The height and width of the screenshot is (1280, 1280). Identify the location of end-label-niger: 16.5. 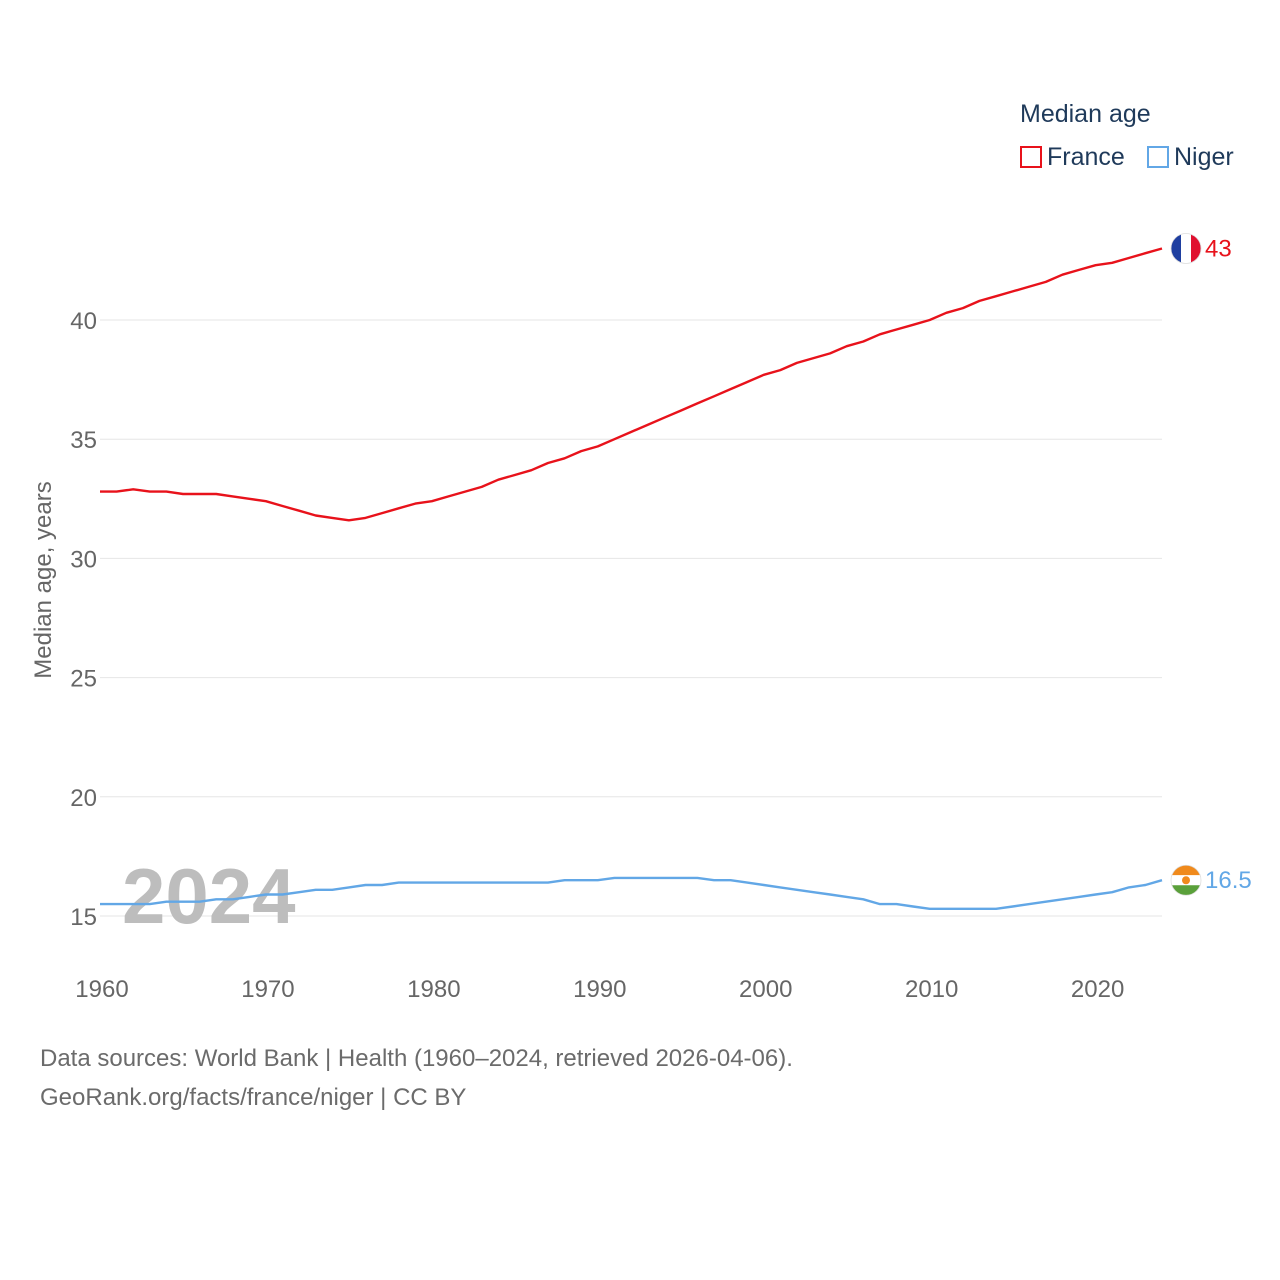
(1228, 880).